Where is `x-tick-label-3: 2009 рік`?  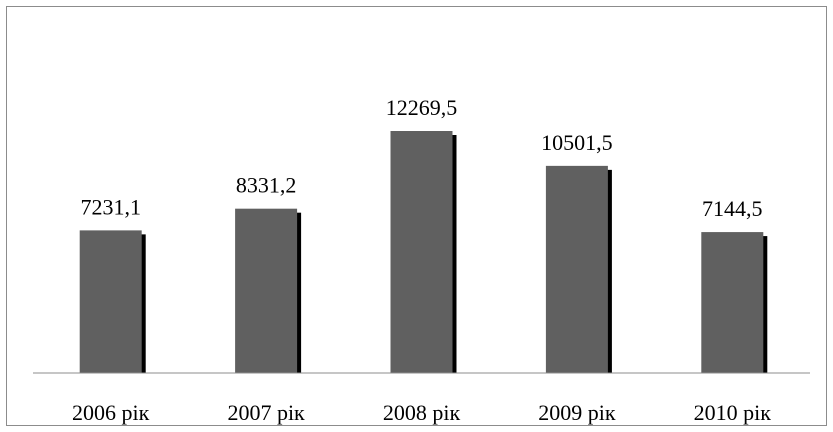 x-tick-label-3: 2009 рік is located at coordinates (577, 412).